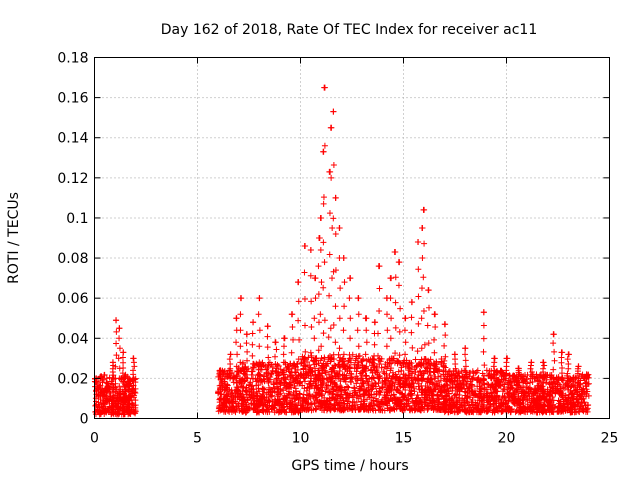 The width and height of the screenshot is (640, 480). Describe the element at coordinates (84, 420) in the screenshot. I see `y-tick-label: 0` at that location.